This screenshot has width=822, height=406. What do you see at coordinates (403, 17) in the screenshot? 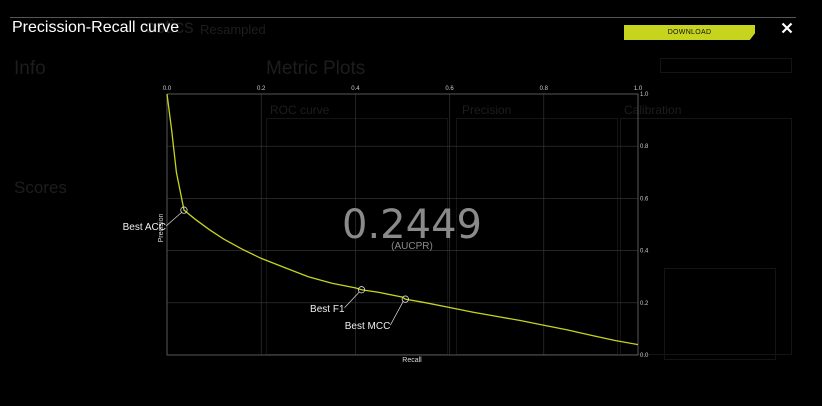
I see `modal-top-border` at bounding box center [403, 17].